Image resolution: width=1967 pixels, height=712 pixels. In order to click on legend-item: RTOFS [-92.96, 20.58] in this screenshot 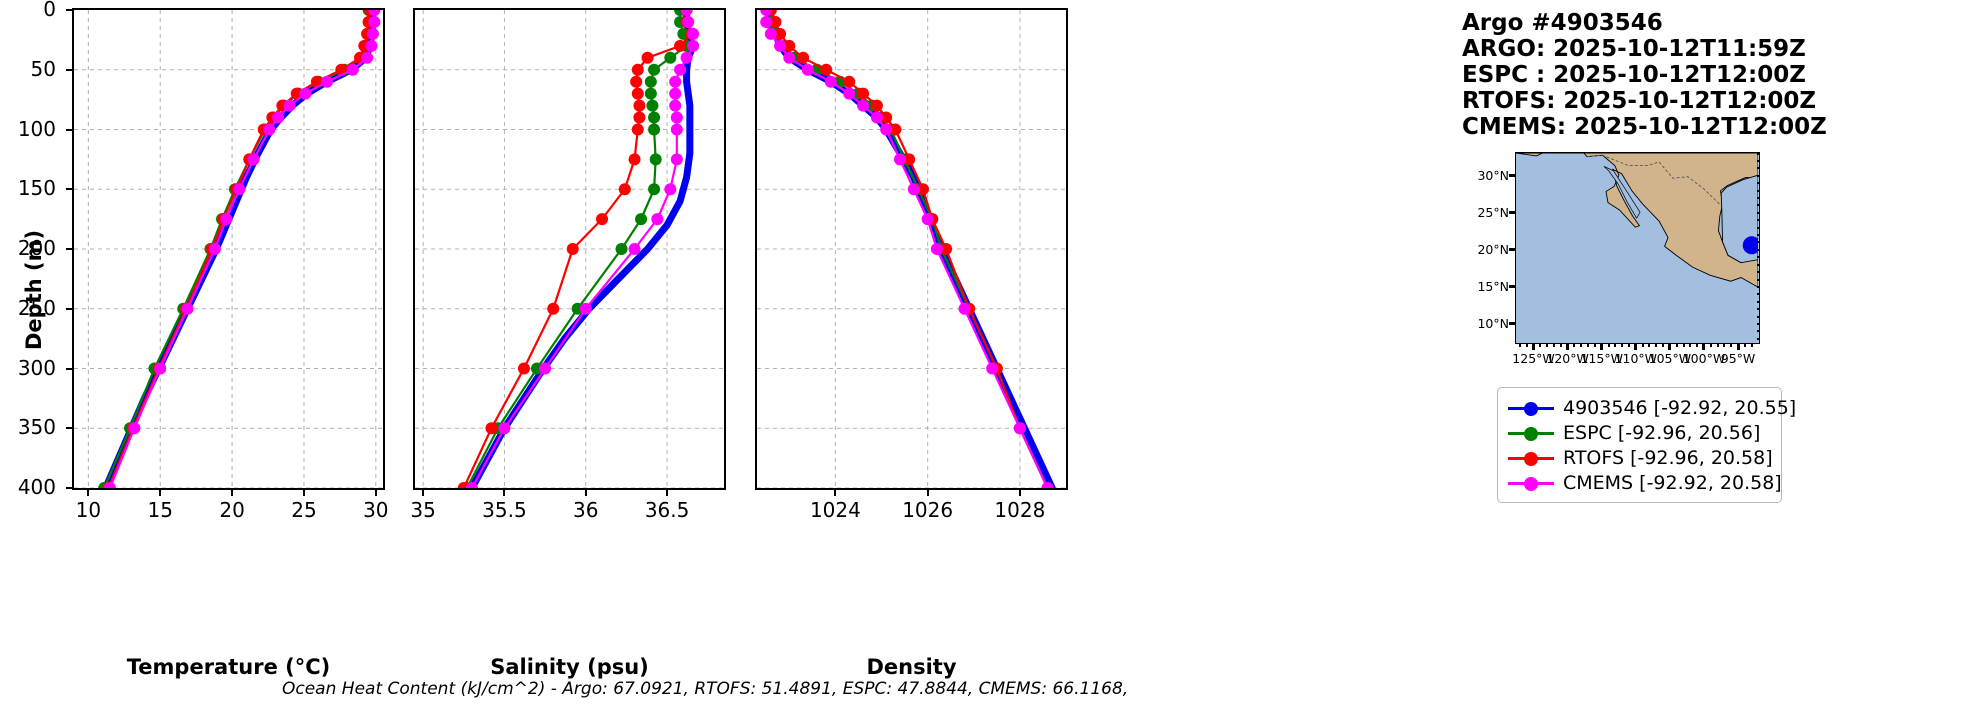, I will do `click(1640, 457)`.